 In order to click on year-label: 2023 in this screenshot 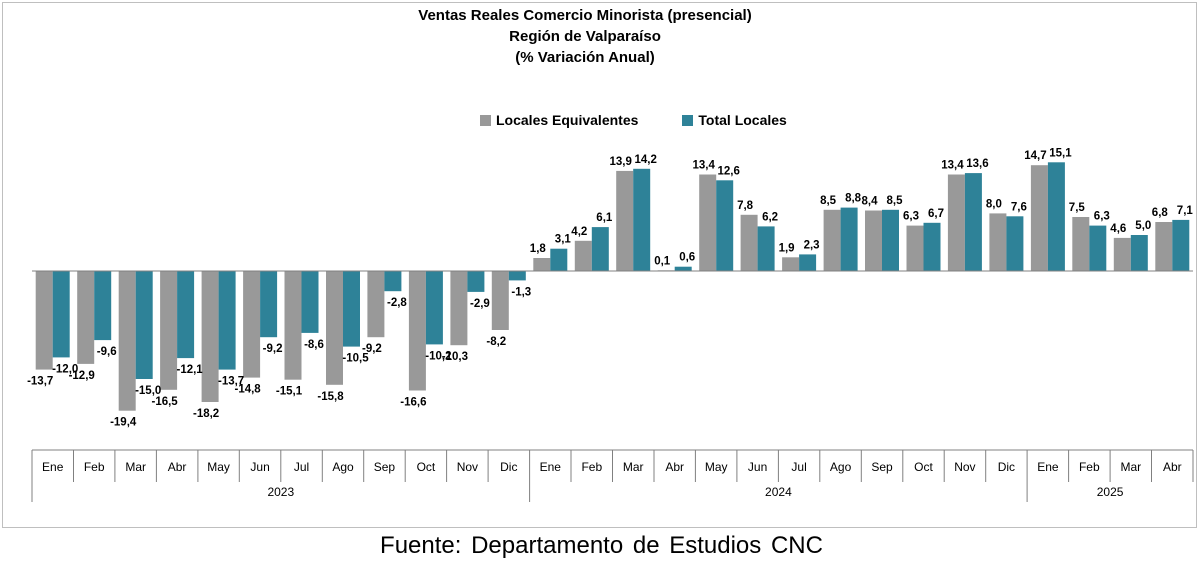, I will do `click(280, 492)`.